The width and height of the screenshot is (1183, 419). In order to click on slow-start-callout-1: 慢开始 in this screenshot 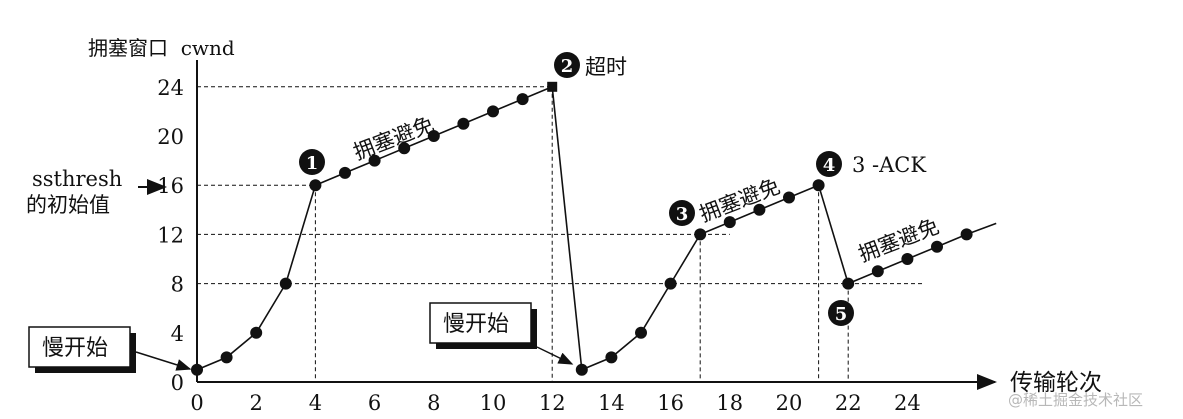, I will do `click(110, 349)`.